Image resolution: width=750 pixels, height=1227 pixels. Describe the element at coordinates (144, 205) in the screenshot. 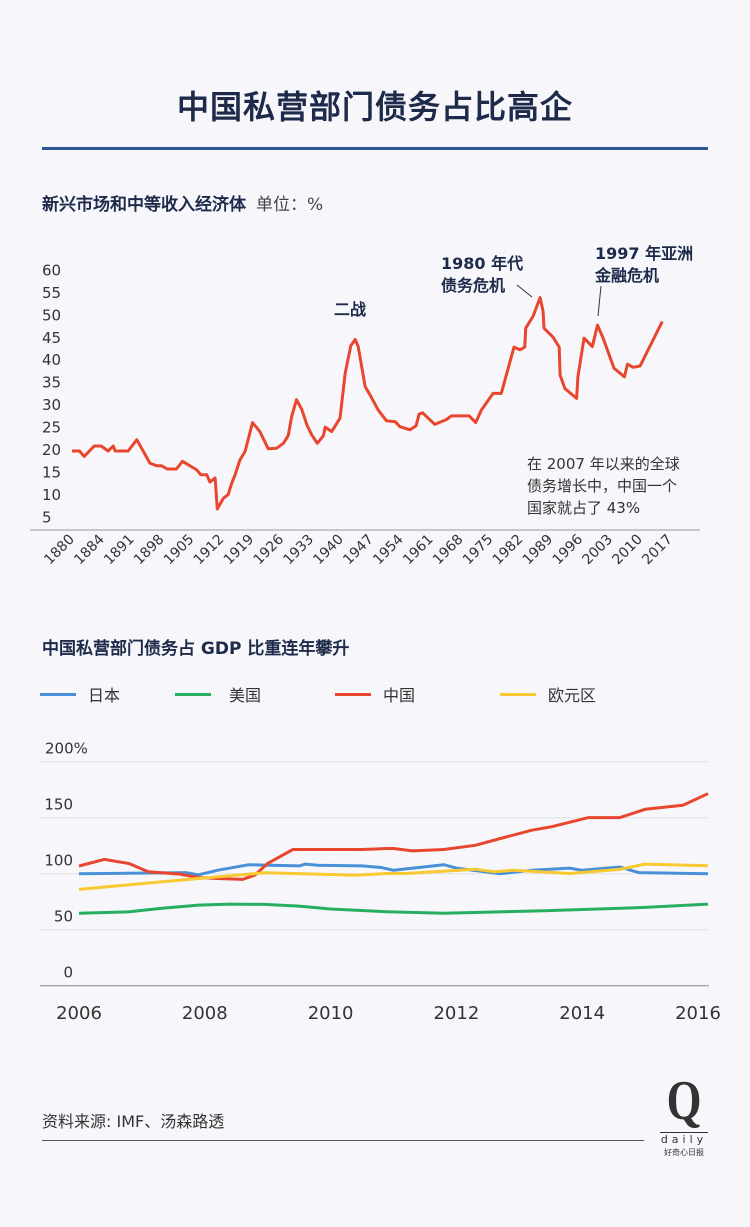

I see `chart1-title-text: 新兴市场和中等收入经济体` at that location.